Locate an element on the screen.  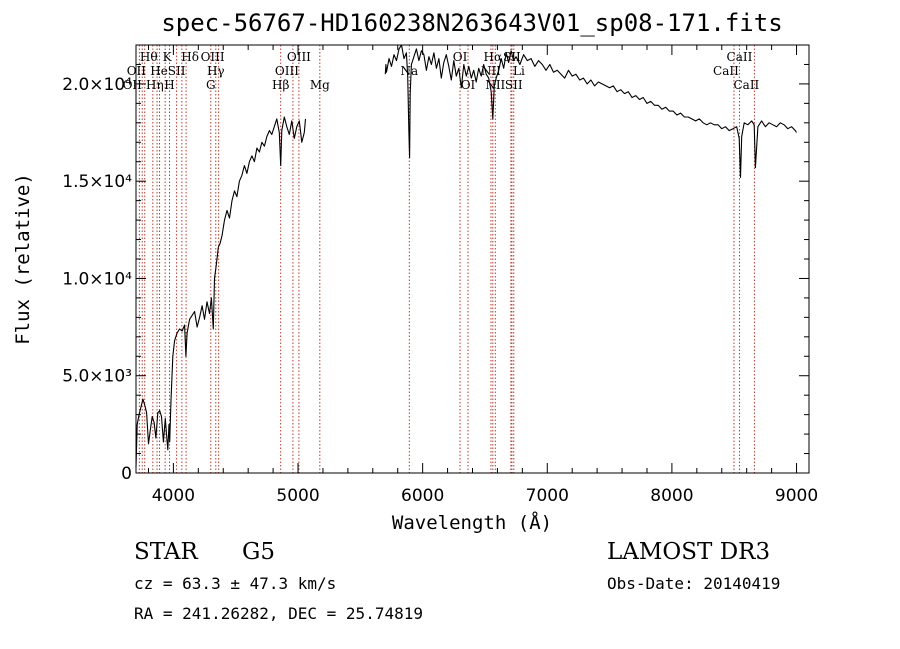
y-tick-label: 1.0×10⁴ is located at coordinates (97, 279).